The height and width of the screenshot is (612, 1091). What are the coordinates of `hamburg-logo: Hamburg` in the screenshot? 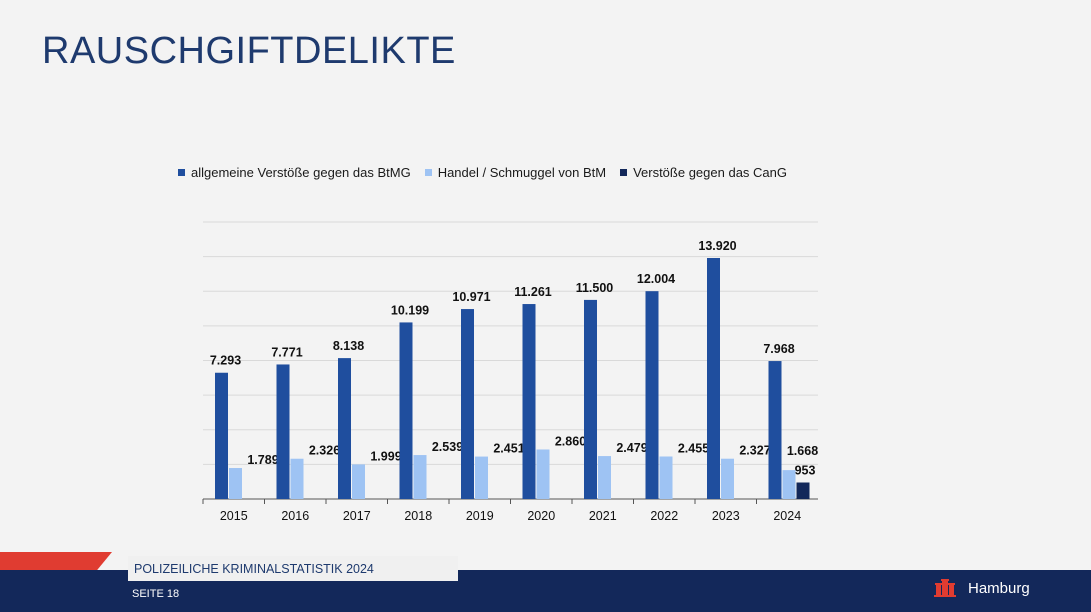 It's located at (982, 588).